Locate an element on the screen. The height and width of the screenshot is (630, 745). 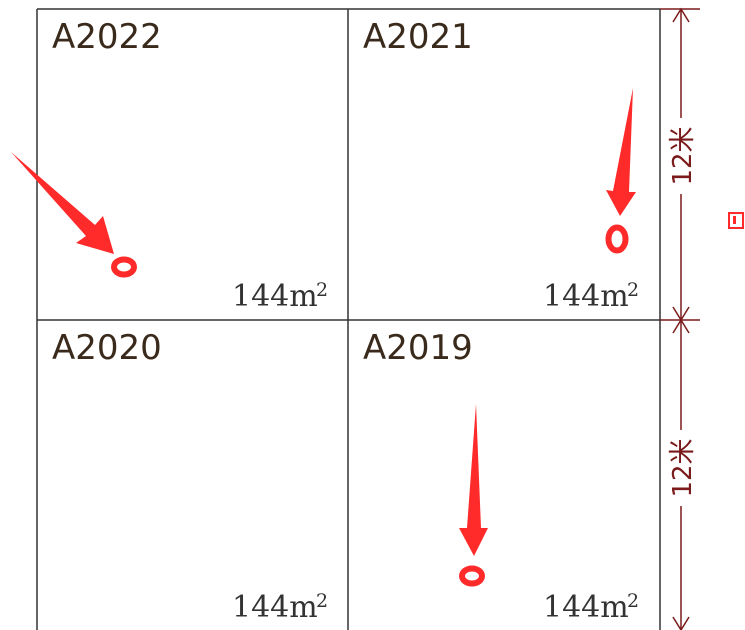
area-label-a2020: 144m 2 is located at coordinates (280, 607).